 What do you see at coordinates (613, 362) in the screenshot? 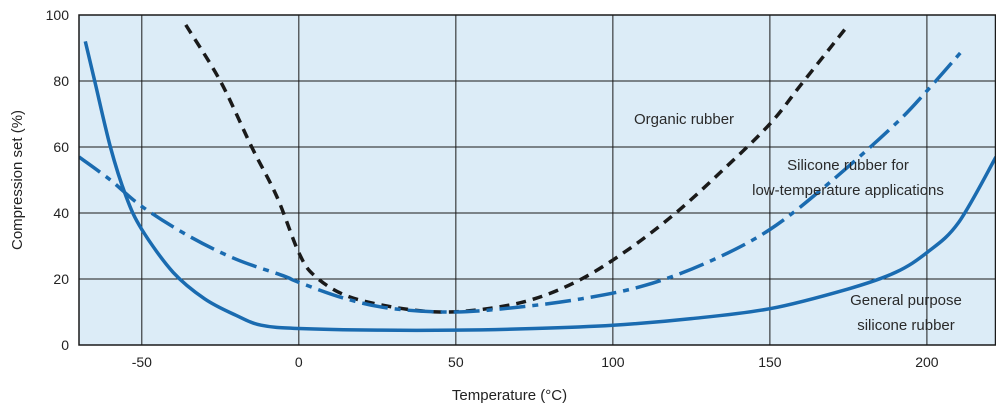
I see `x-tick-label: 100` at bounding box center [613, 362].